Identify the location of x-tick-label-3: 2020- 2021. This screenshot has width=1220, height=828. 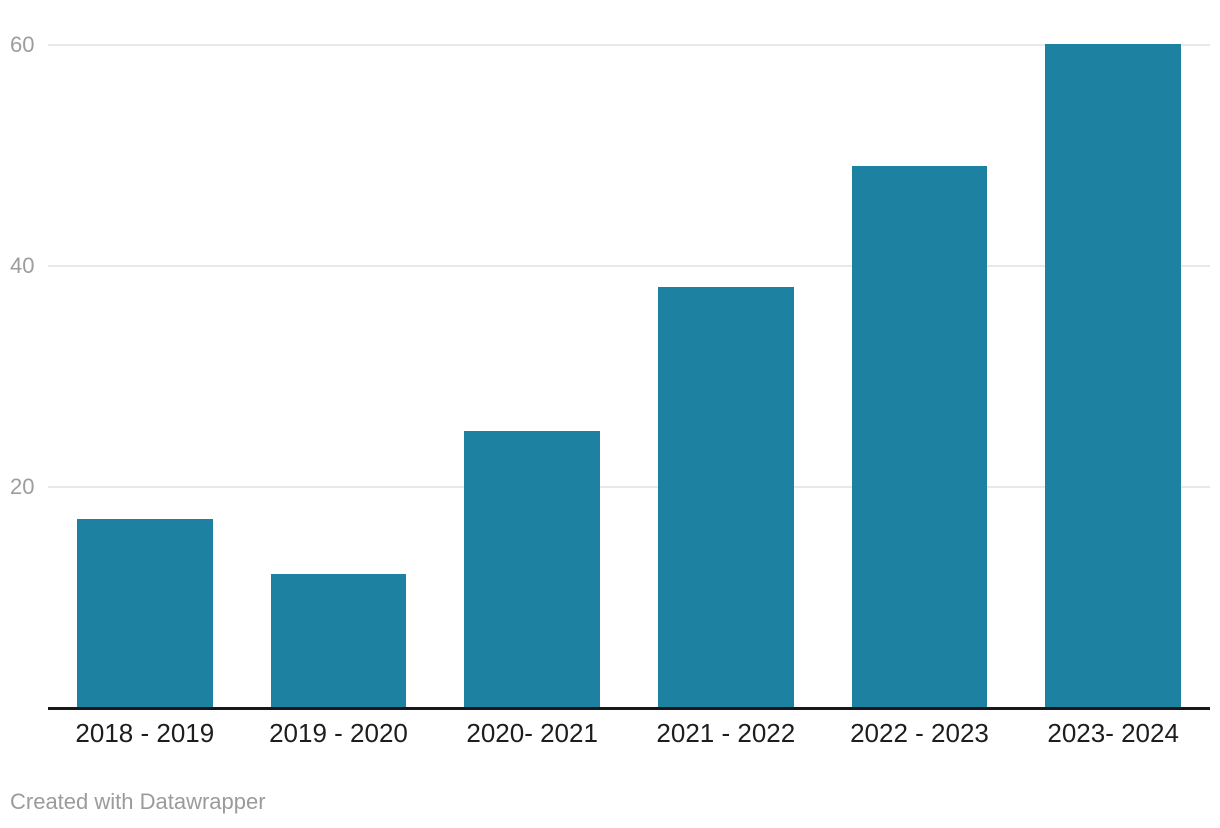
(532, 733).